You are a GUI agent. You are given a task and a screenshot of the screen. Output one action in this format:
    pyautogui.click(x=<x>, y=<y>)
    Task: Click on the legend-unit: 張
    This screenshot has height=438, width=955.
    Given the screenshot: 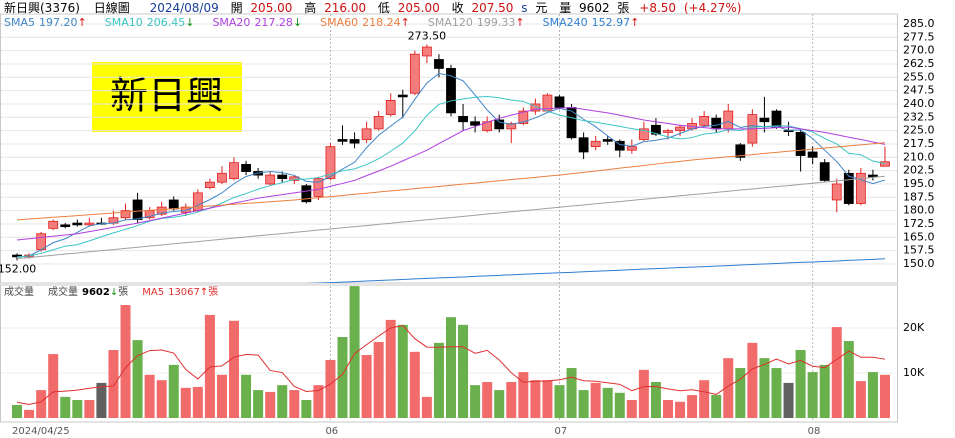 What is the action you would take?
    pyautogui.click(x=123, y=292)
    